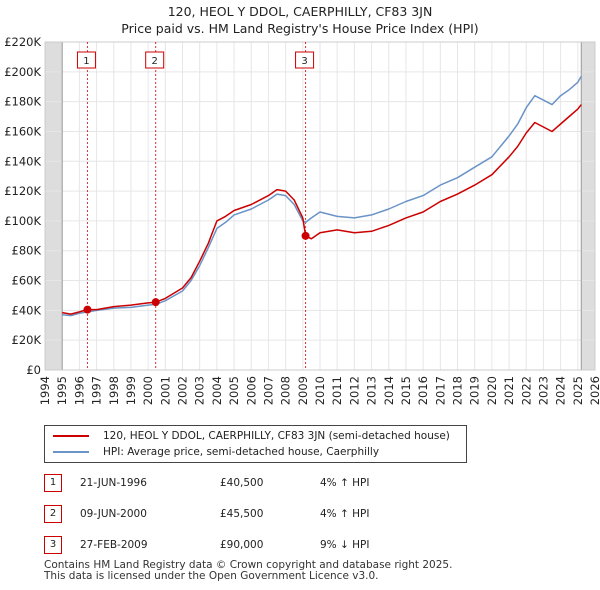 The width and height of the screenshot is (600, 590). Describe the element at coordinates (406, 390) in the screenshot. I see `x-tick-label: 2015` at that location.